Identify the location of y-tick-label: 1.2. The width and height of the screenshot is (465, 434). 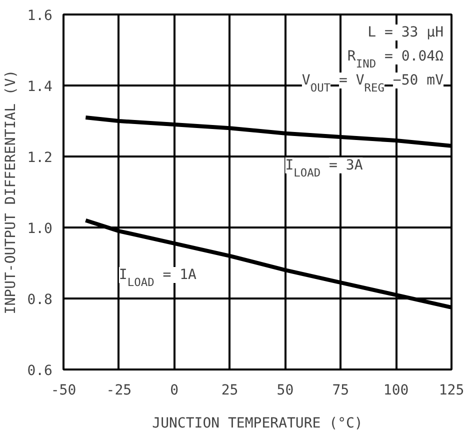
(40, 158).